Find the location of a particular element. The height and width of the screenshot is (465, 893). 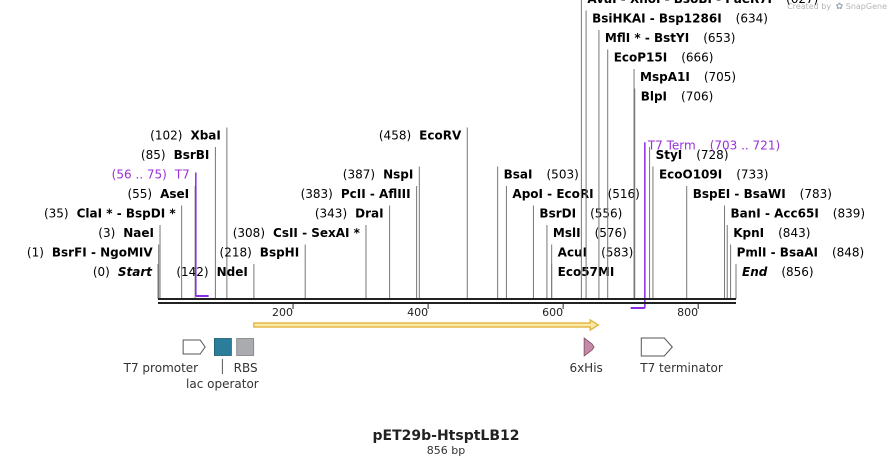

site-label: BsaI (503) is located at coordinates (541, 175).